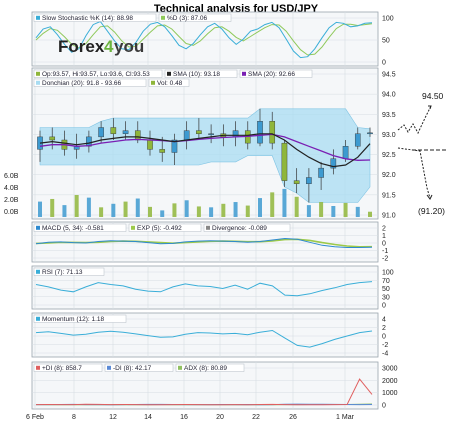 Image resolution: width=472 pixels, height=428 pixels. What do you see at coordinates (11, 188) in the screenshot?
I see `volume-tick-label: 4.0B` at bounding box center [11, 188].